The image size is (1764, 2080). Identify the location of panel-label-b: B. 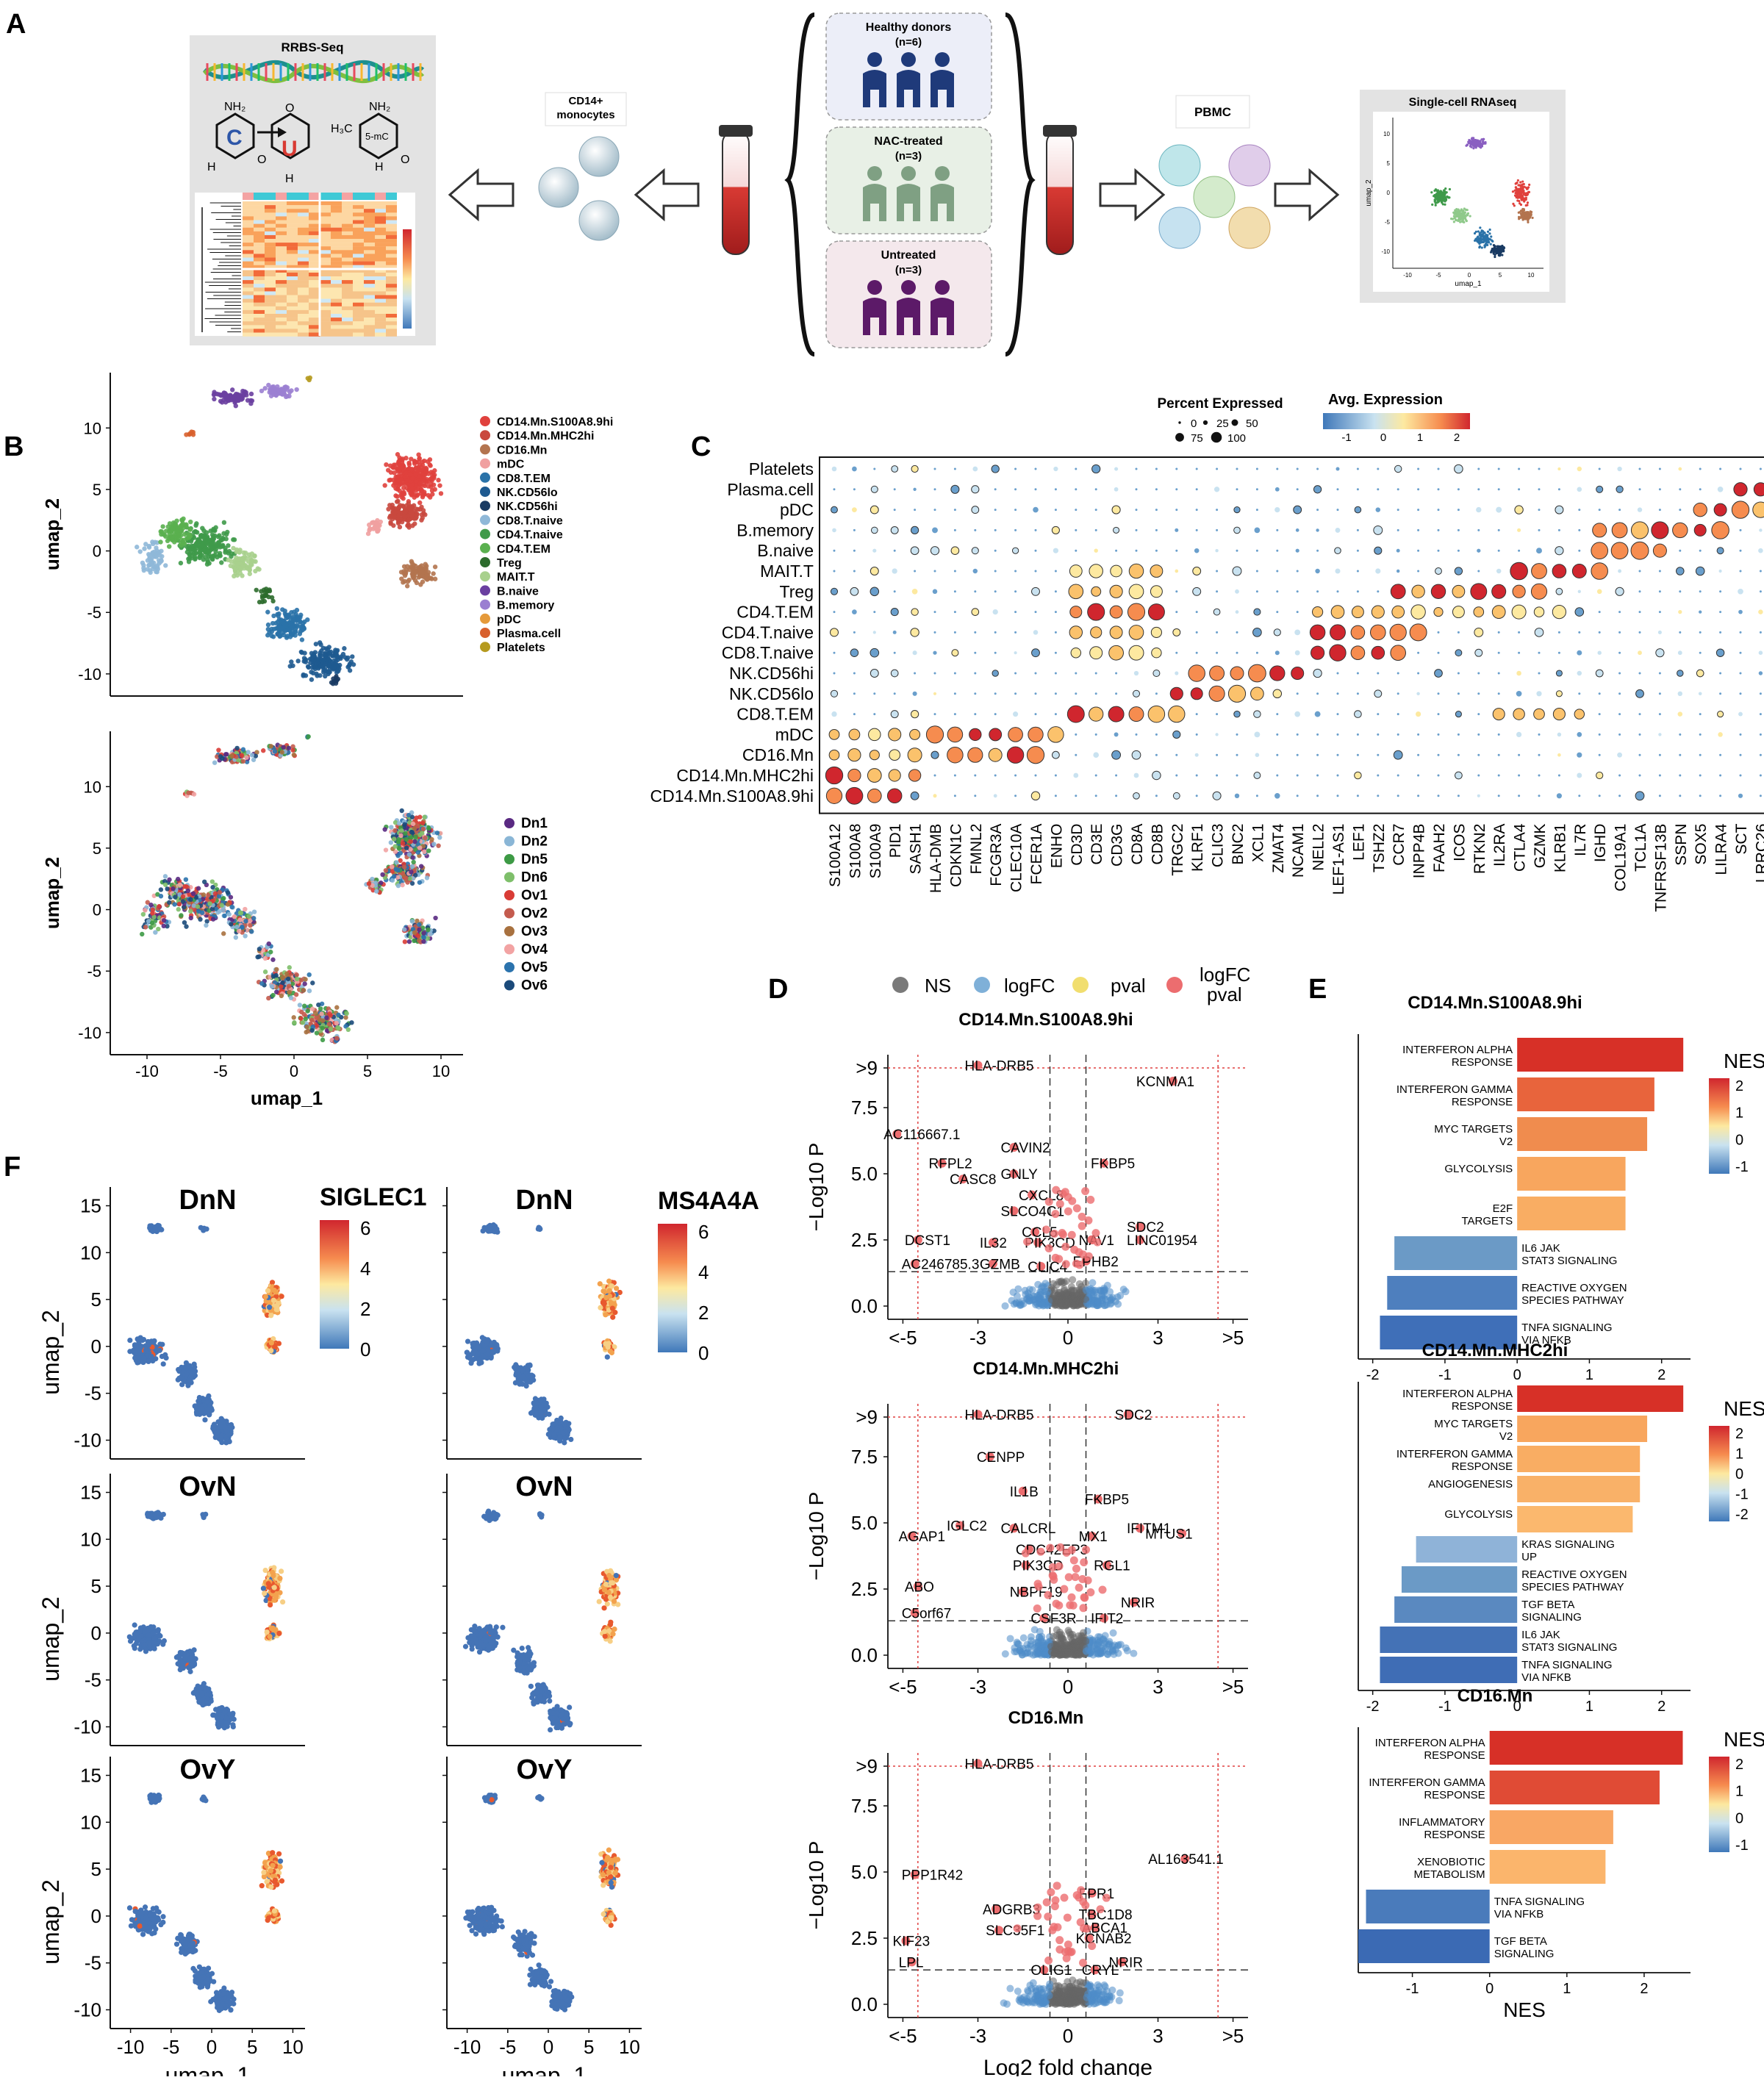
(14, 446).